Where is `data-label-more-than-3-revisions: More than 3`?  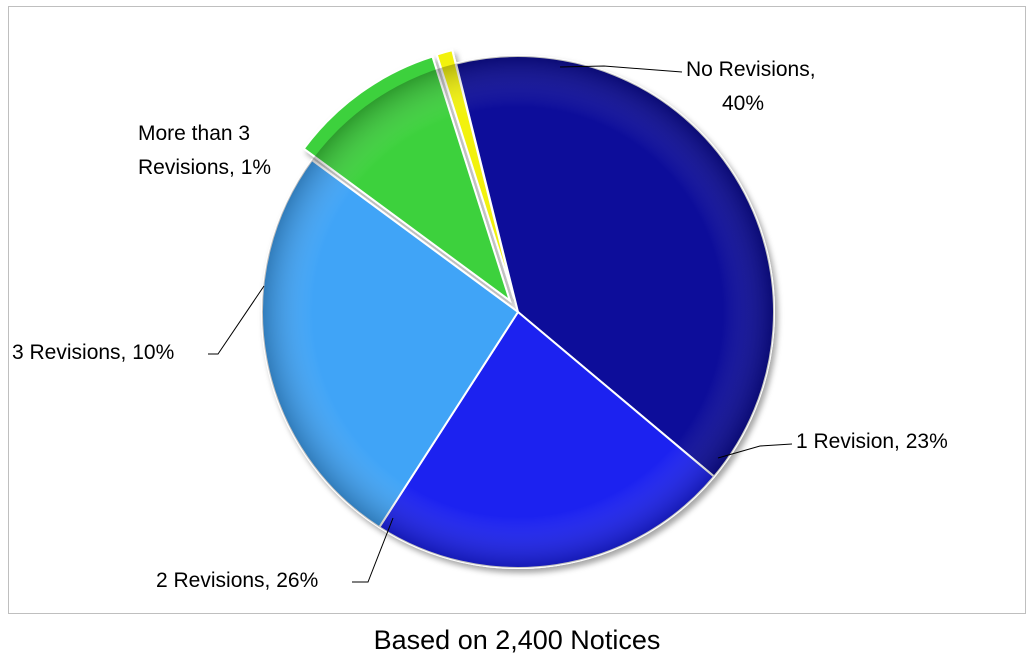 data-label-more-than-3-revisions: More than 3 is located at coordinates (194, 133).